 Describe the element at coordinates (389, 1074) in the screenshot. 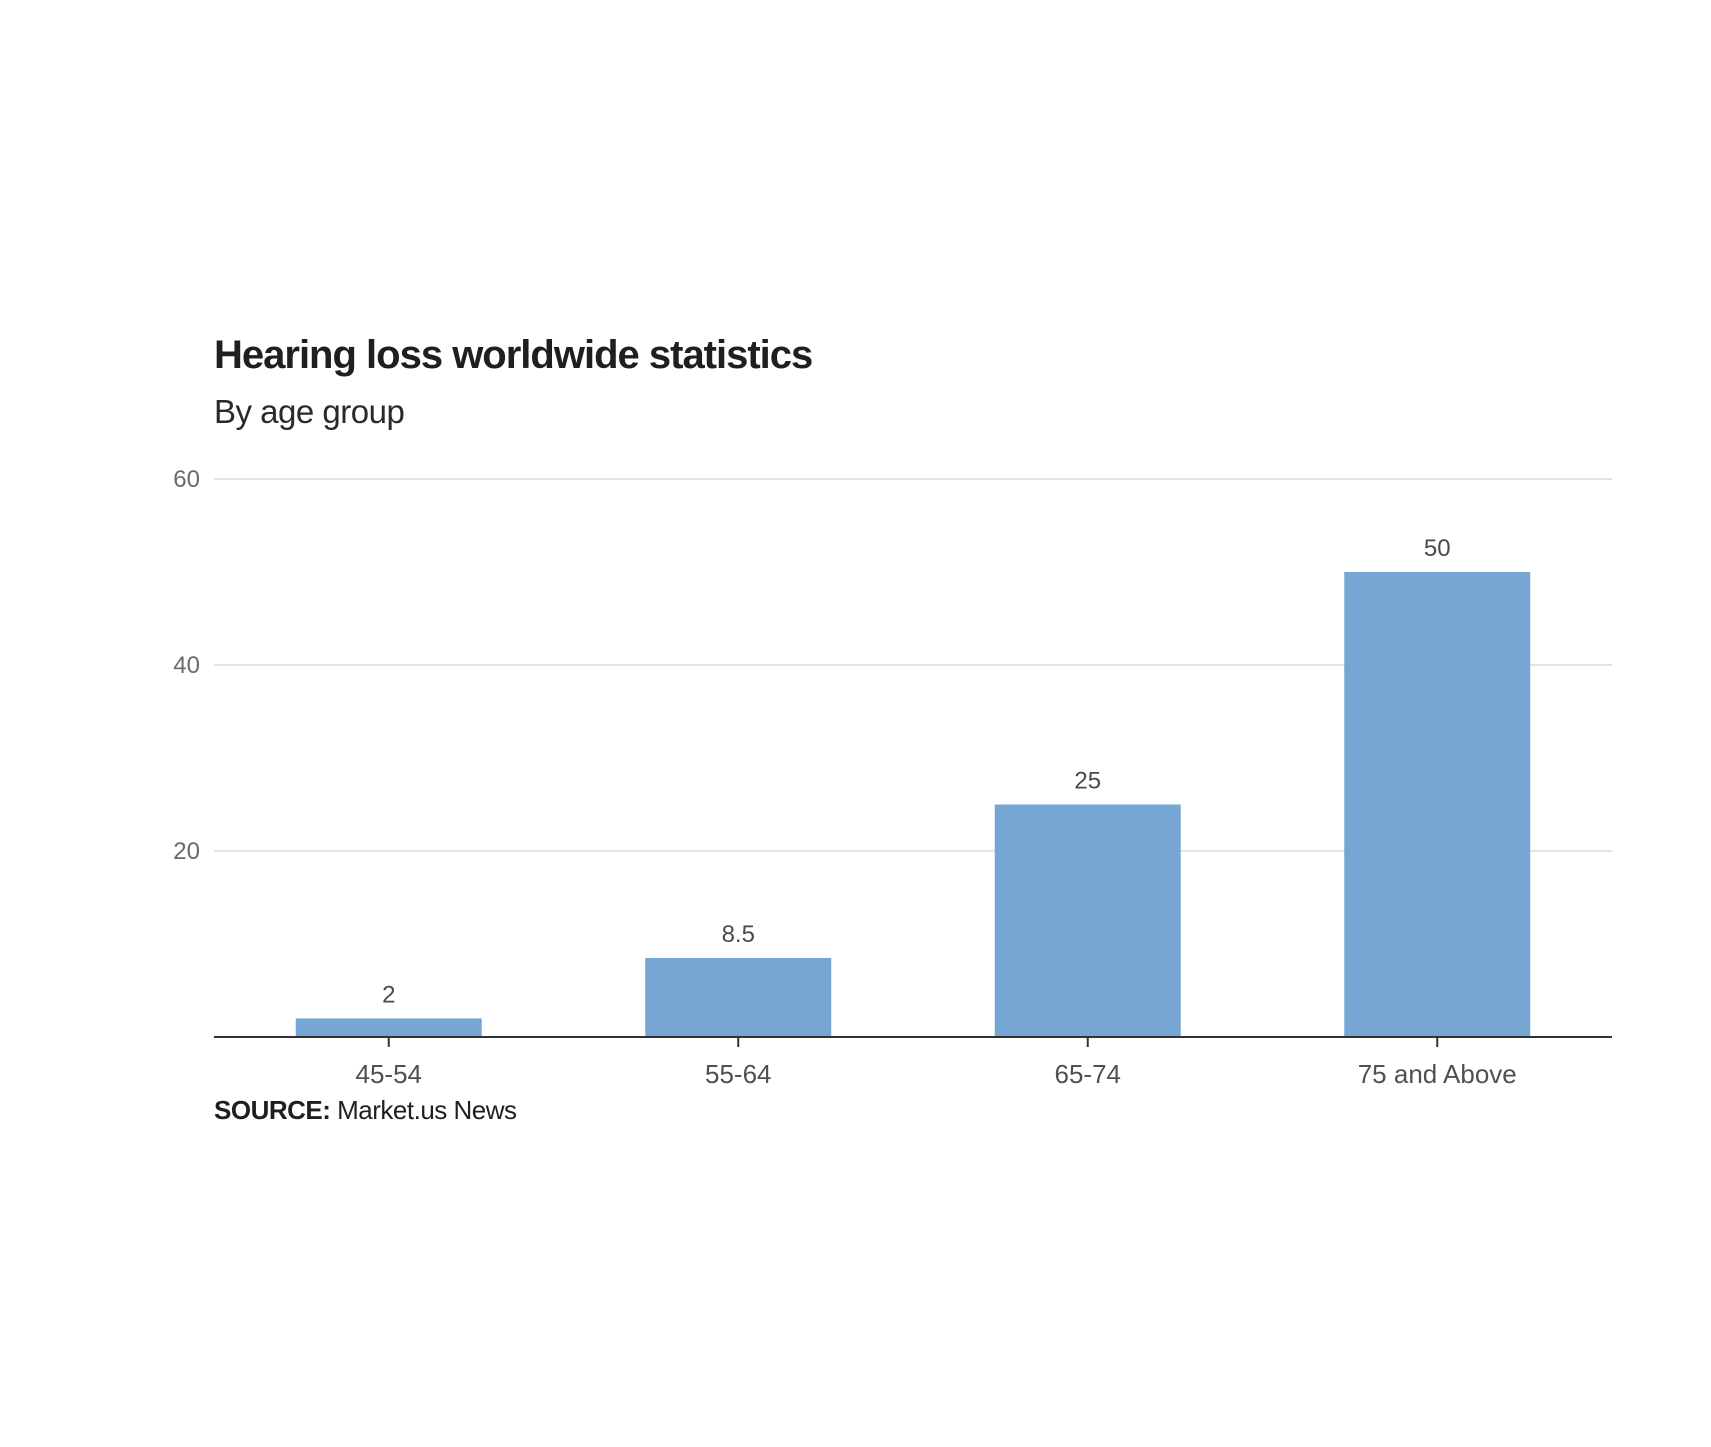

I see `x-tick-label: 45-54` at that location.